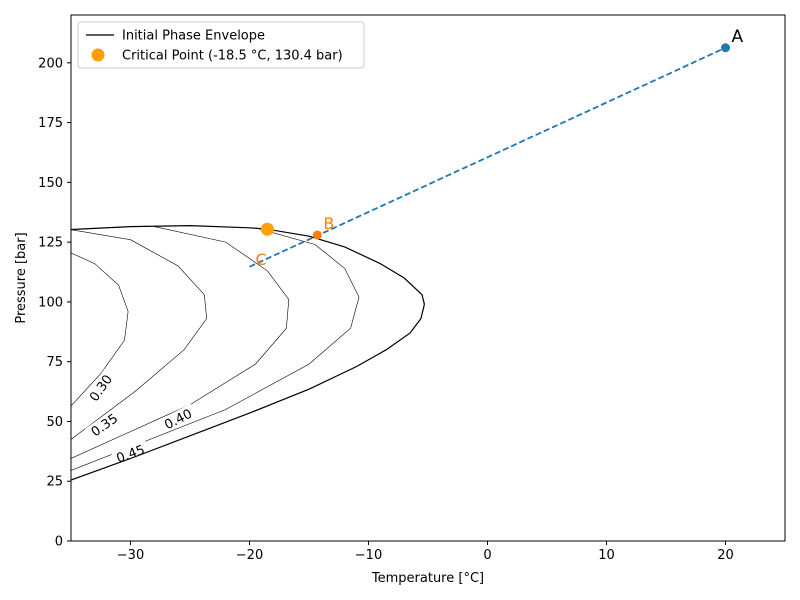 The image size is (800, 600). Describe the element at coordinates (21, 277) in the screenshot. I see `y-axis-label: Pressure [bar]` at that location.